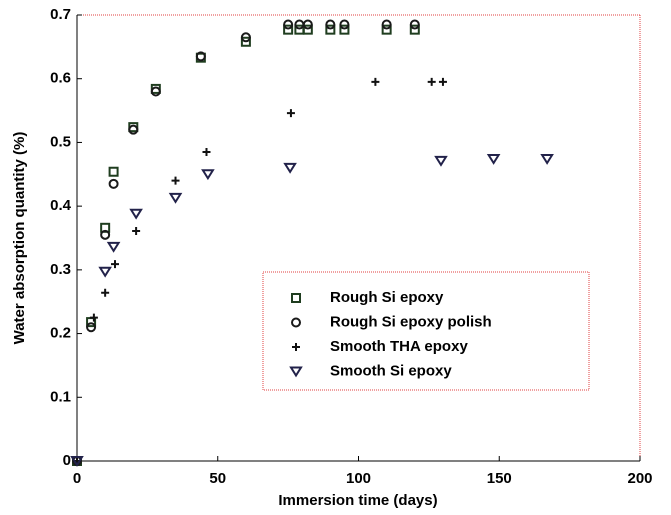  I want to click on legend-label: Rough Si epoxy, so click(387, 297).